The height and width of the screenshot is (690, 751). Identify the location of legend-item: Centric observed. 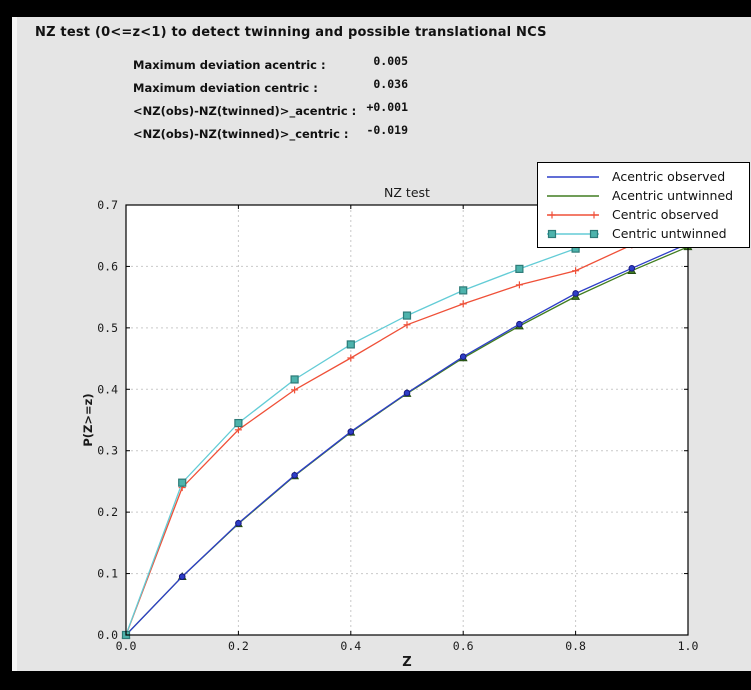
(643, 214).